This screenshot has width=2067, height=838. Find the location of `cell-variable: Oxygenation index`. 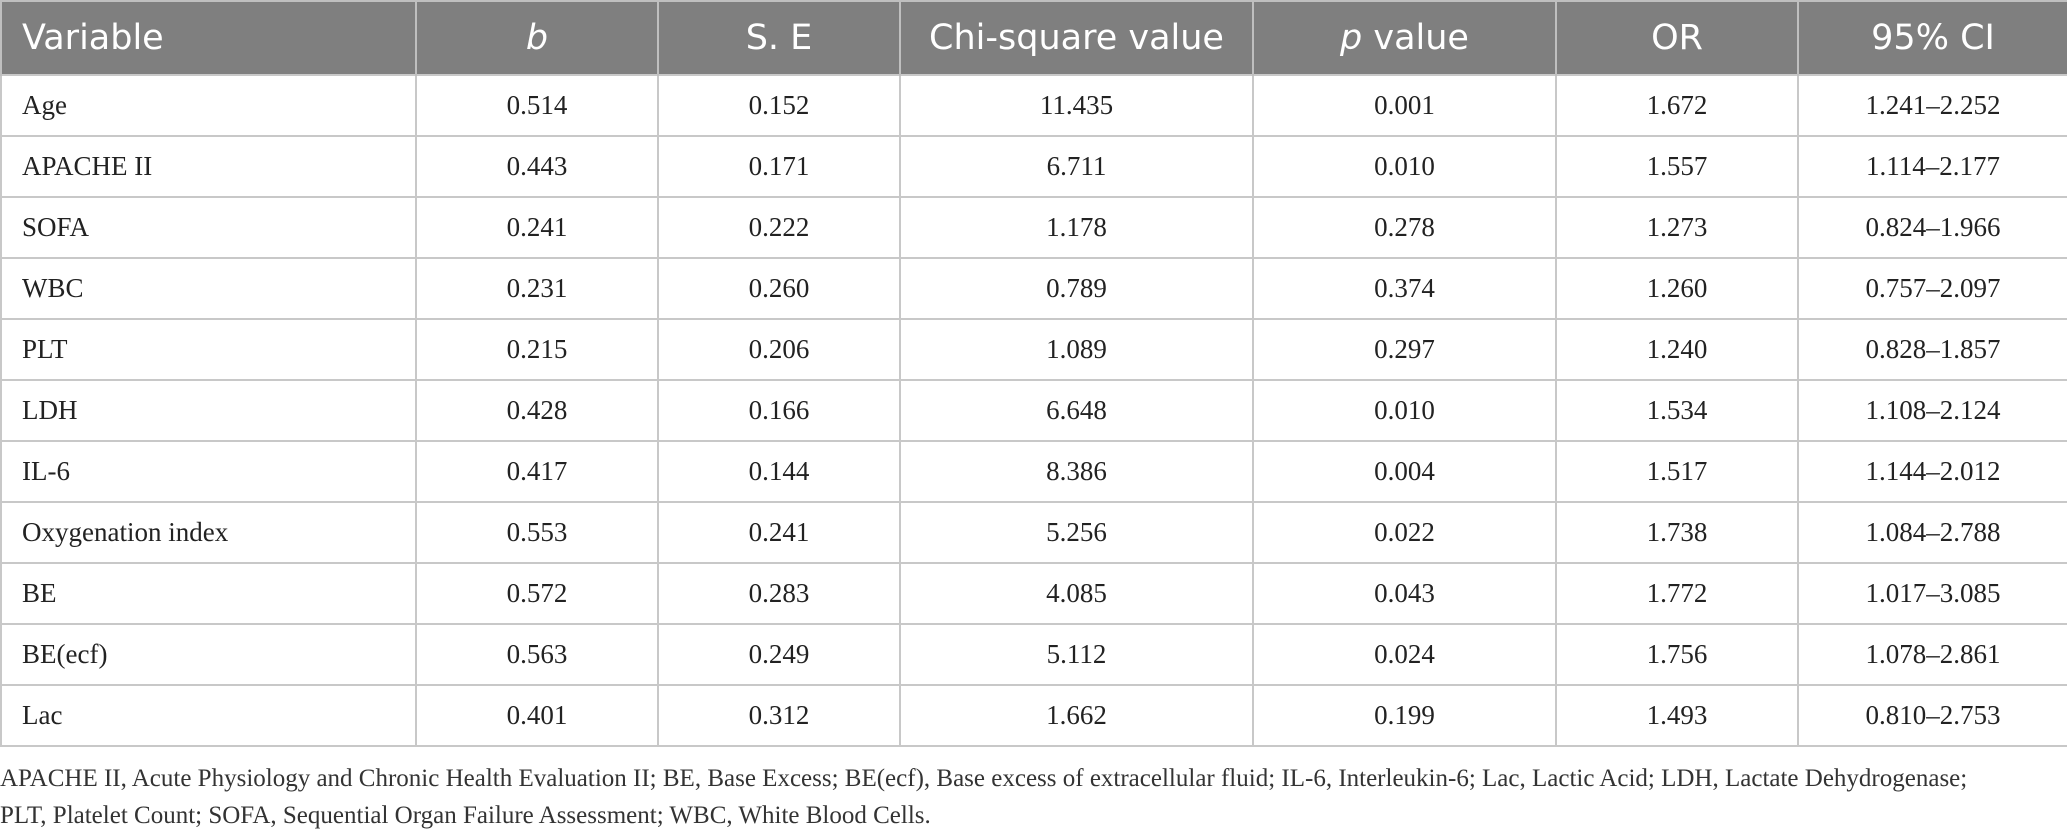

cell-variable: Oxygenation index is located at coordinates (208, 532).